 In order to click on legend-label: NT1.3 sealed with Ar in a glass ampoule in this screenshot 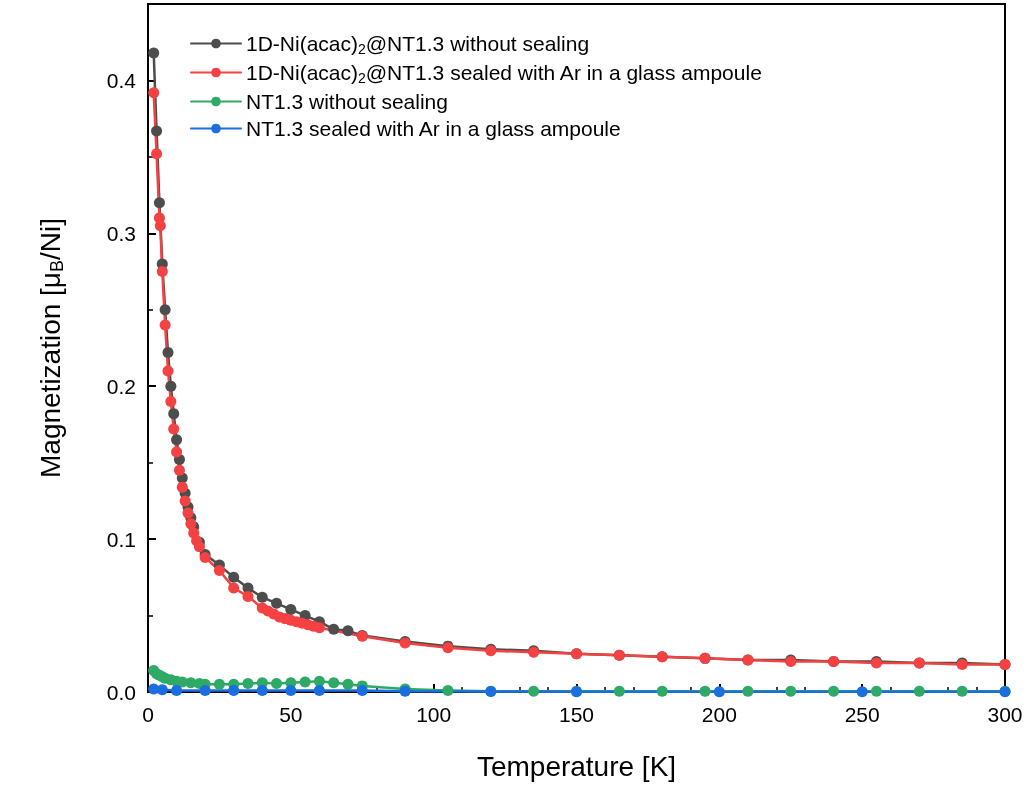, I will do `click(433, 128)`.